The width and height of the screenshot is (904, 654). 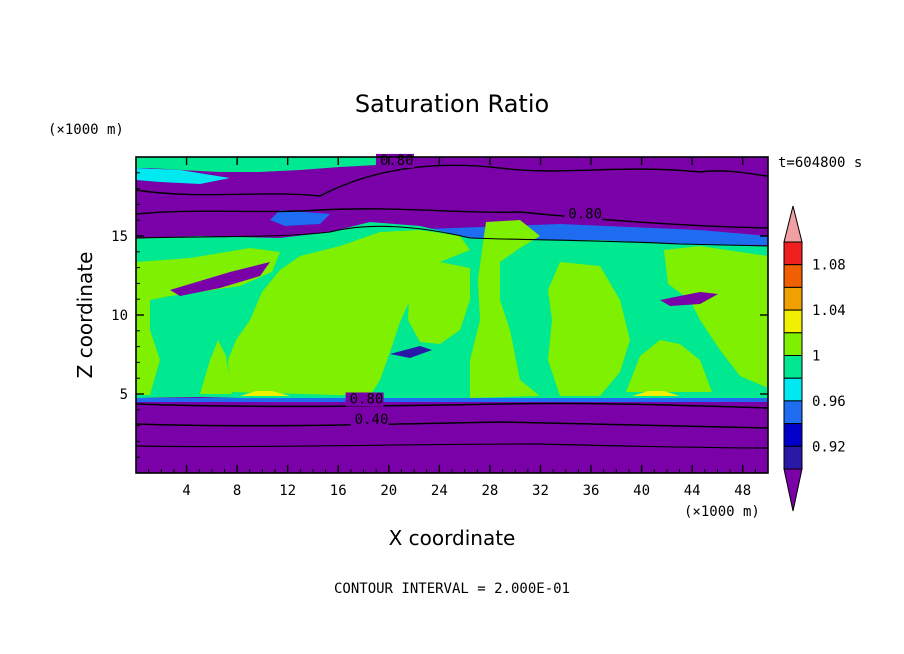 I want to click on colorbar-label: 1.04, so click(x=829, y=311).